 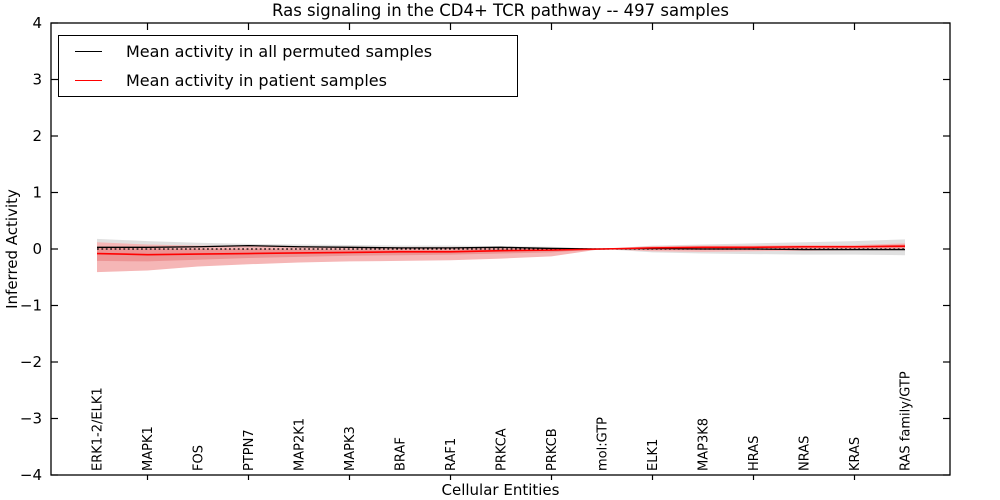 What do you see at coordinates (279, 51) in the screenshot?
I see `legend-label: Mean activity in all permuted samples` at bounding box center [279, 51].